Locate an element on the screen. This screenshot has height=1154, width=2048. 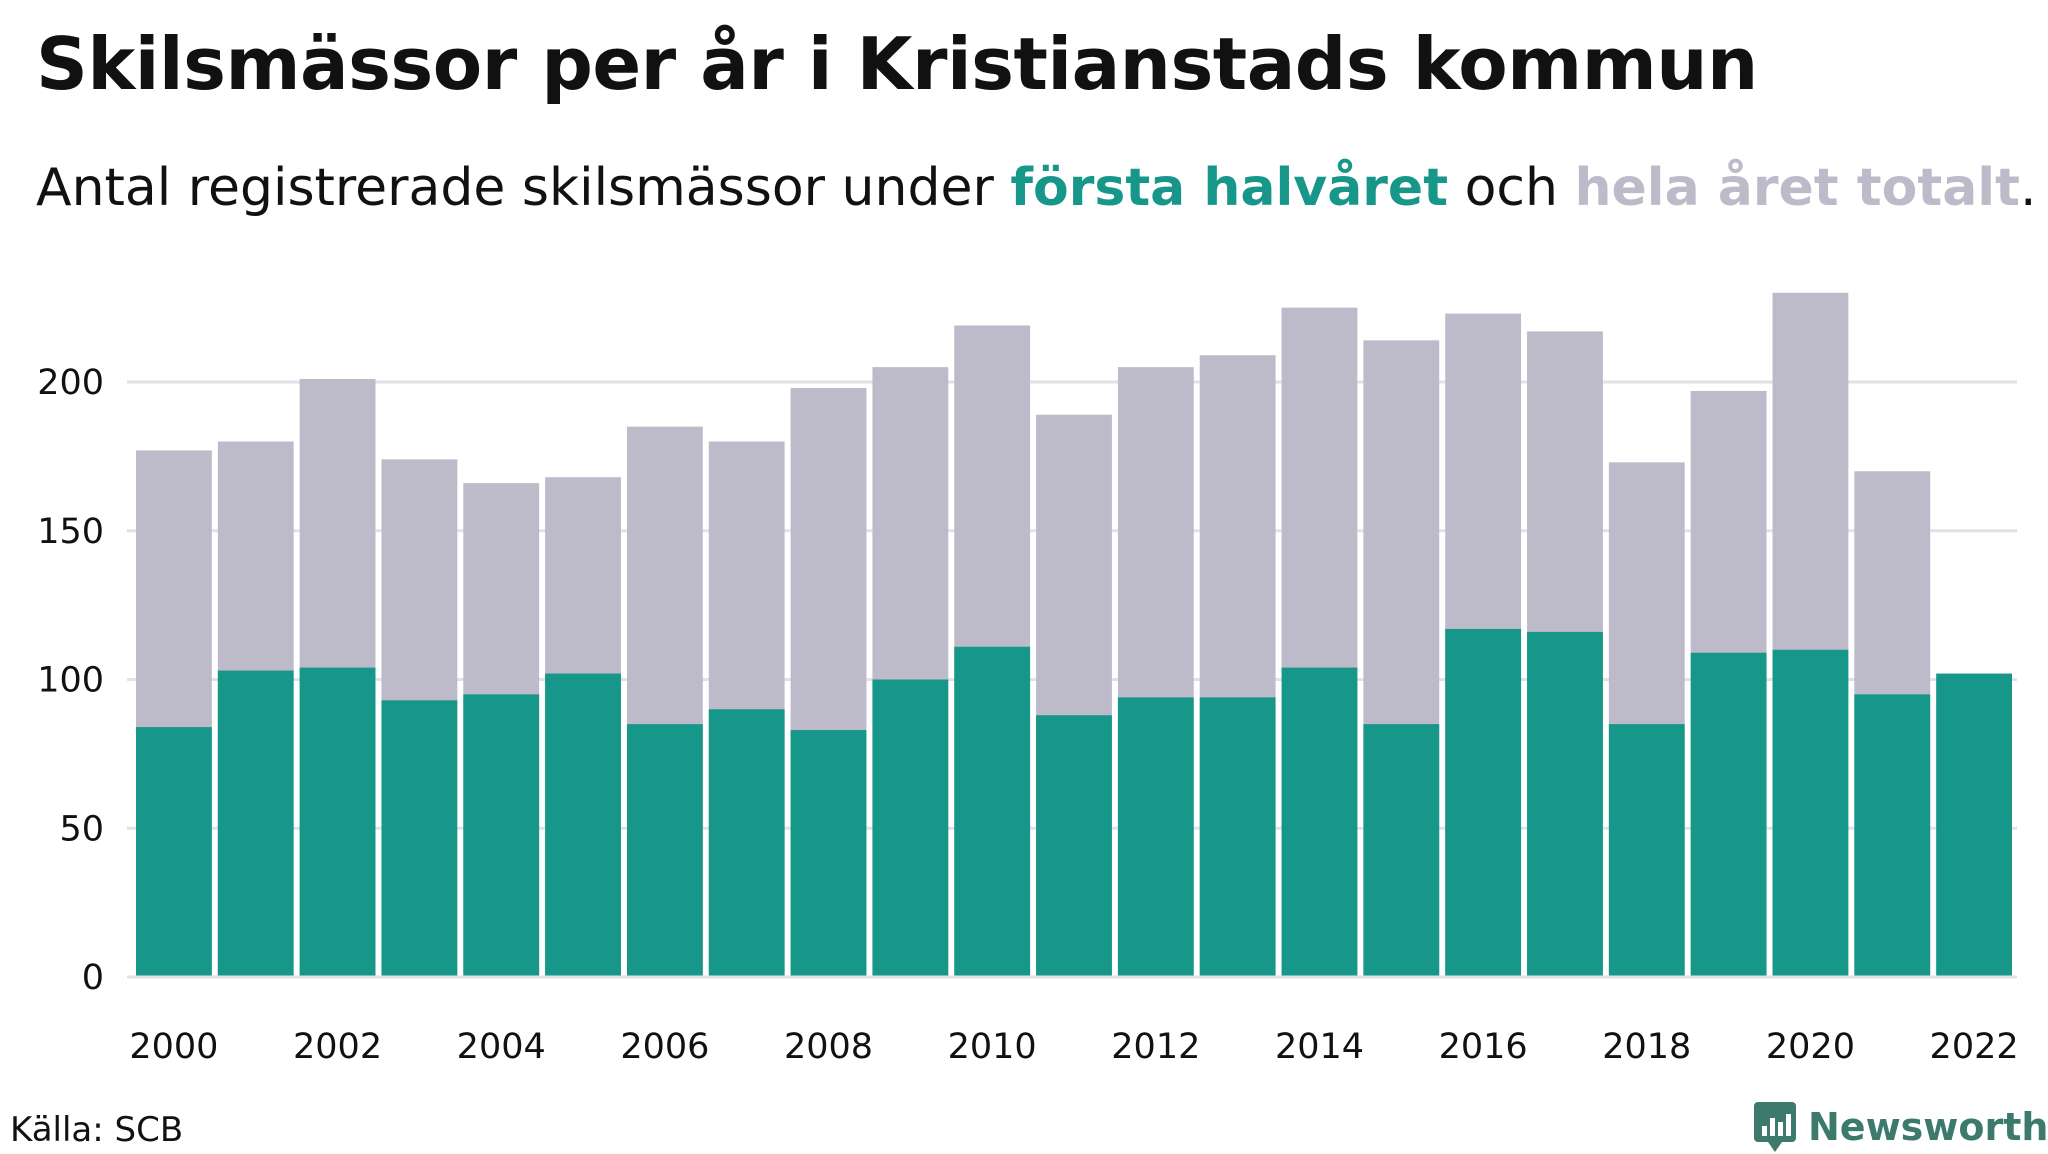
x-tick-label: 2012 is located at coordinates (1155, 1047).